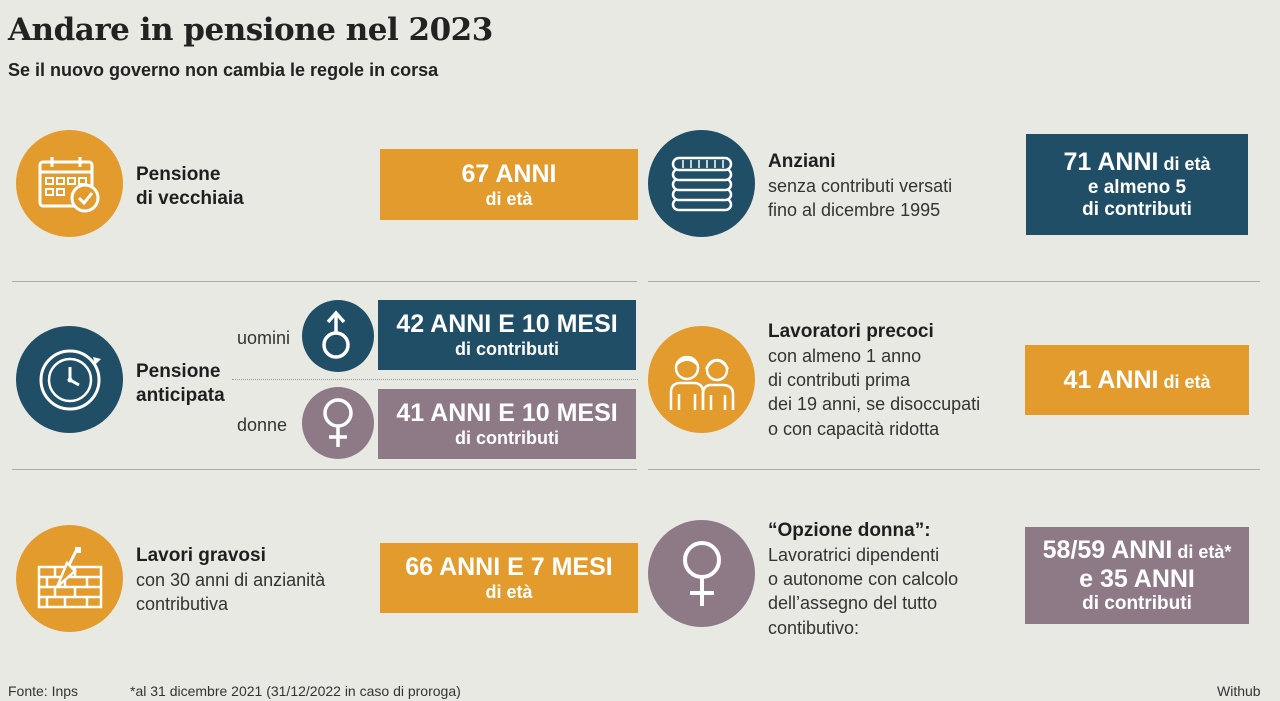 The width and height of the screenshot is (1280, 701). Describe the element at coordinates (338, 336) in the screenshot. I see `male-symbol-icon` at that location.